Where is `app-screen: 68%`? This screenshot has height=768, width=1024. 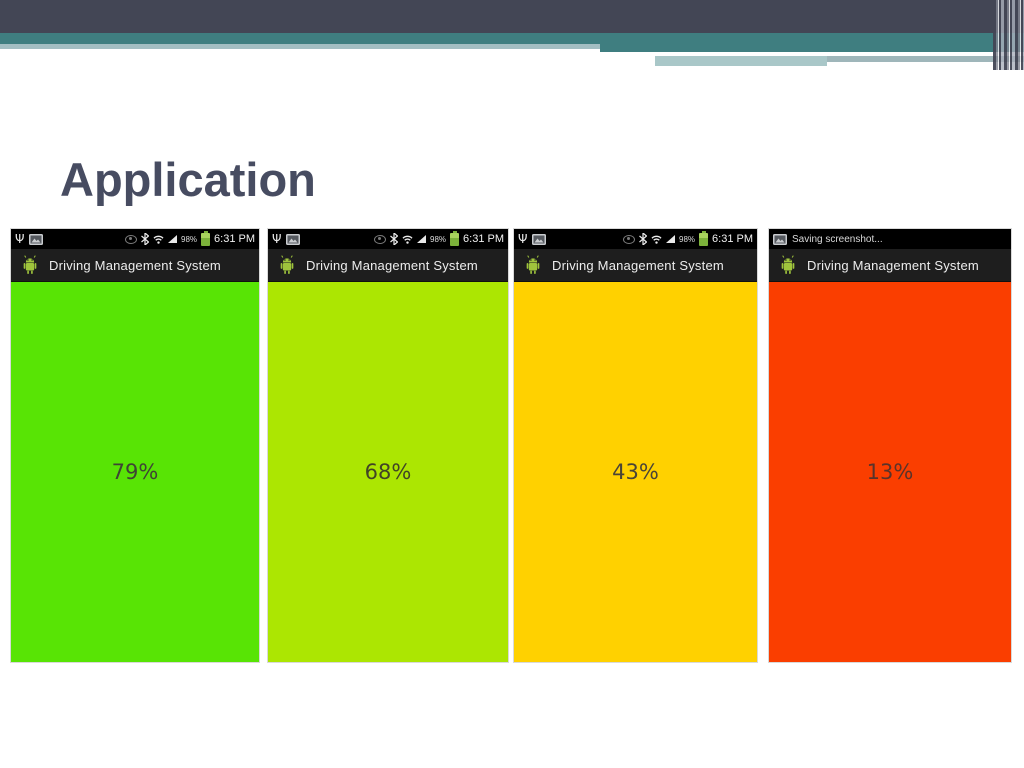 app-screen: 68% is located at coordinates (388, 472).